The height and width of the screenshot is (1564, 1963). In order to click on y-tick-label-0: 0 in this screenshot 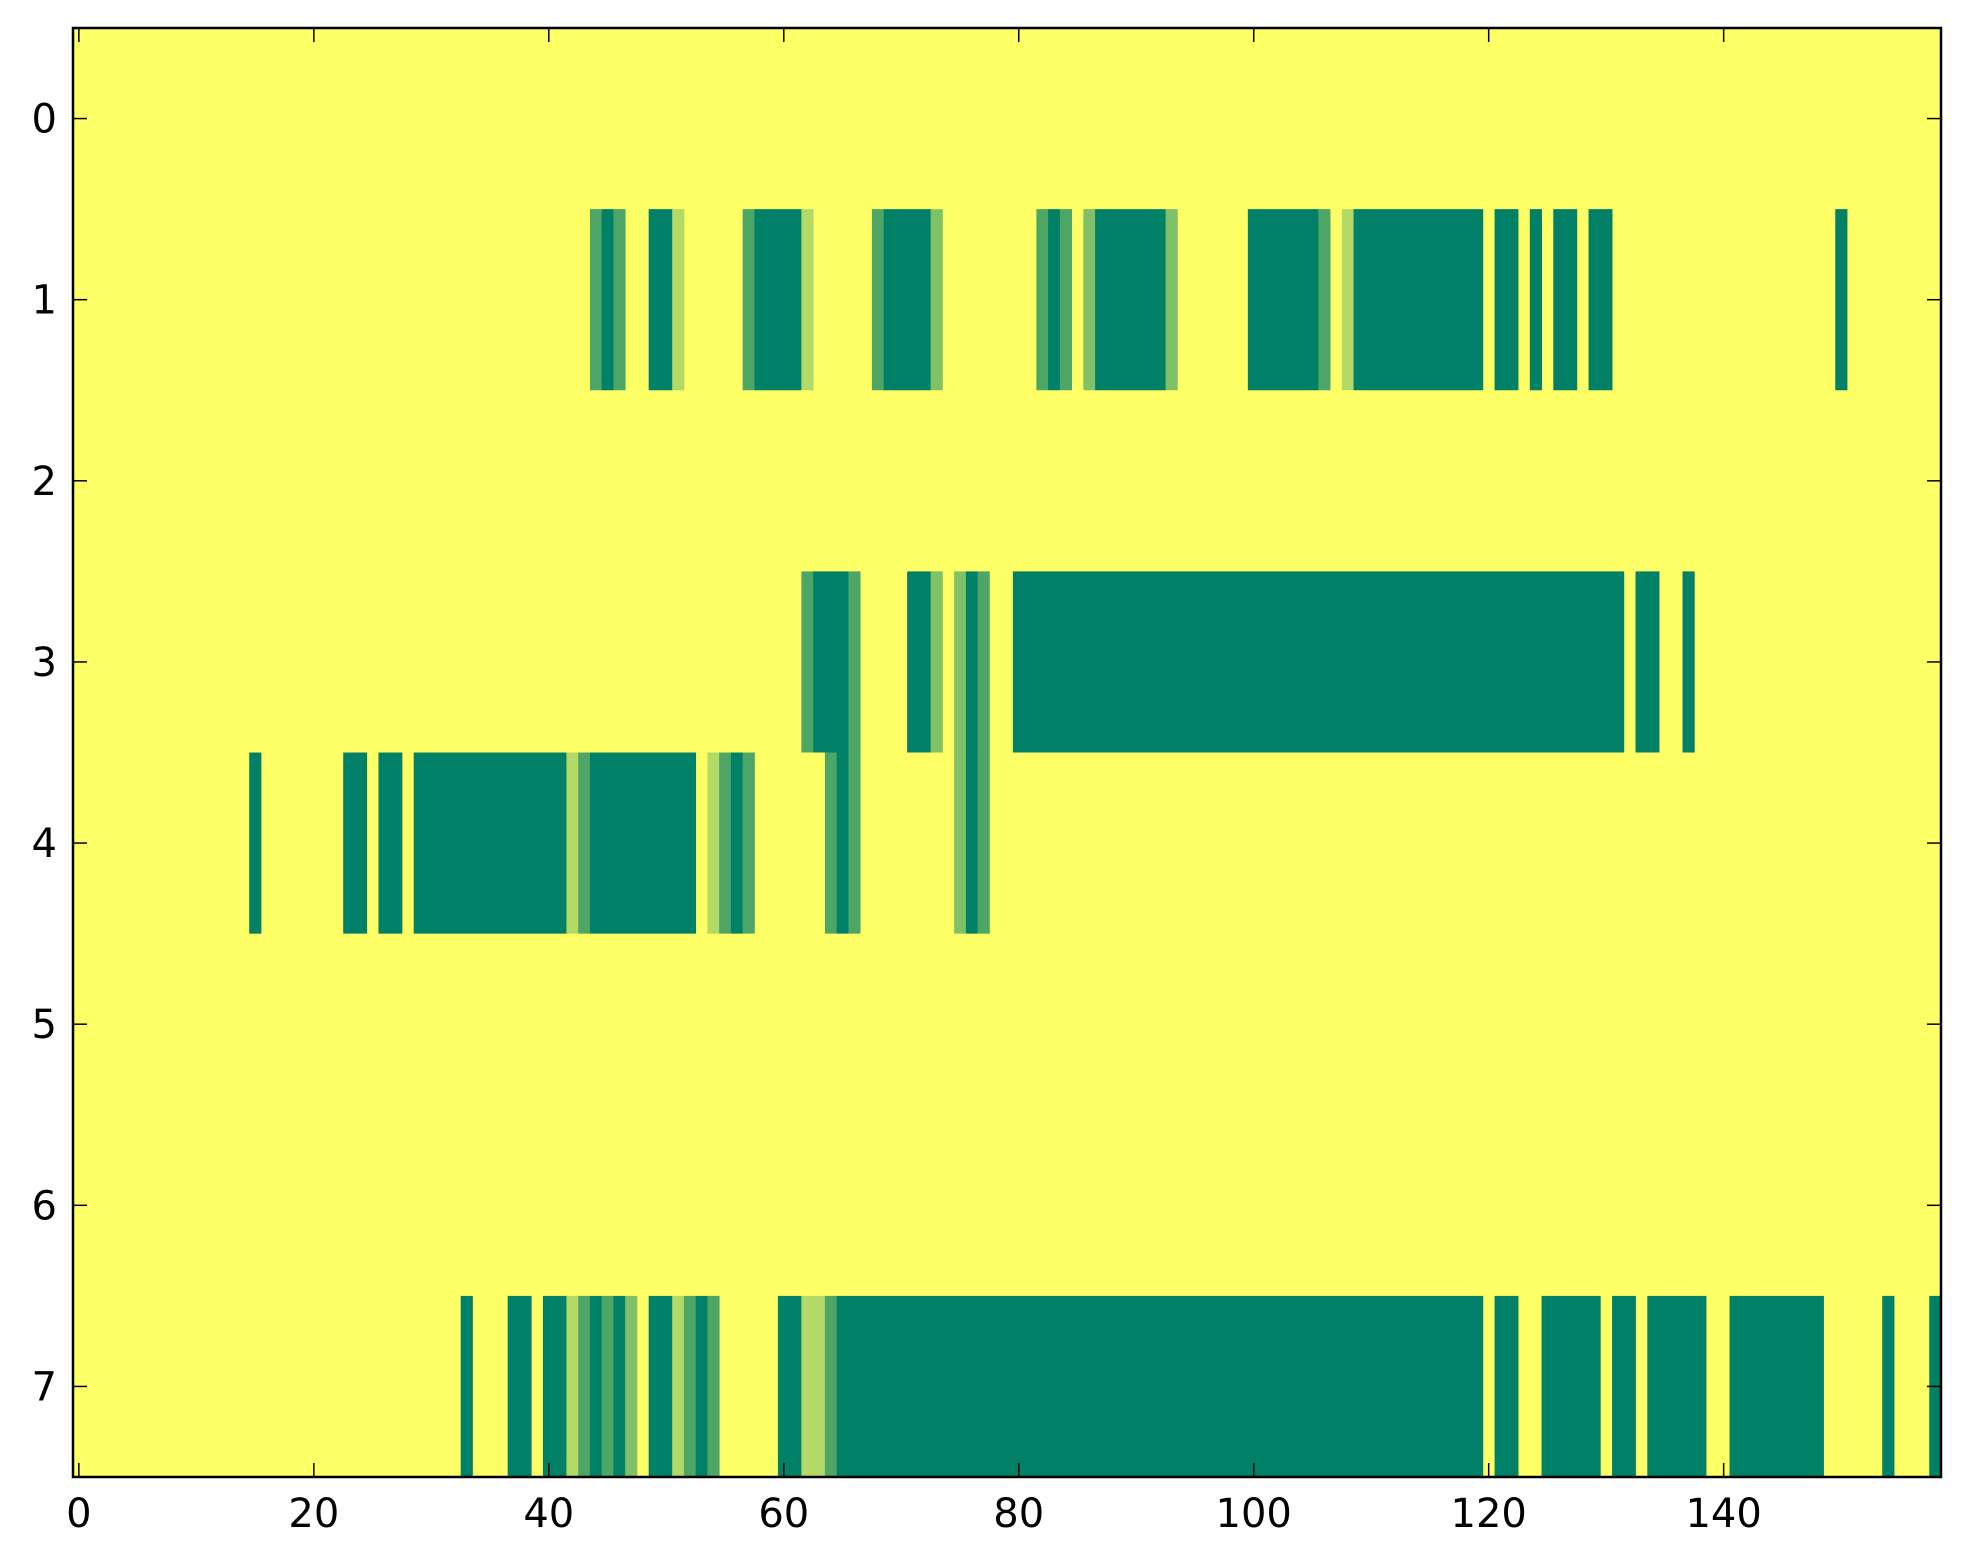, I will do `click(44, 120)`.